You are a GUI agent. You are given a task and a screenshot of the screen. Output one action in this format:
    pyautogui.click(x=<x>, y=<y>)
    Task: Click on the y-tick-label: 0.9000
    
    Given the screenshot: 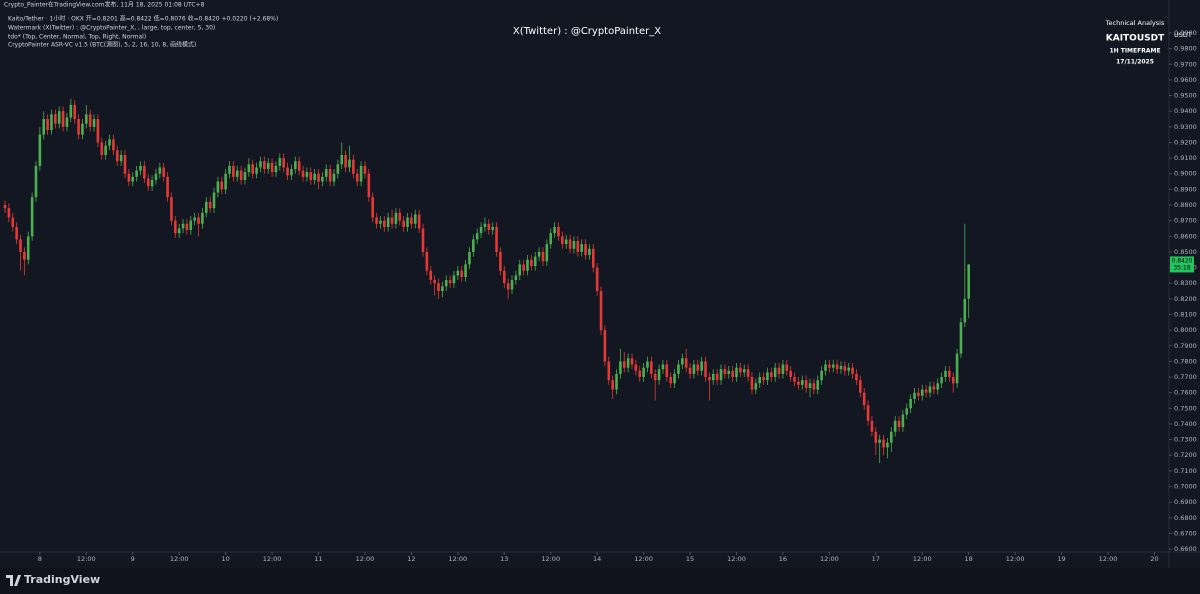 What is the action you would take?
    pyautogui.click(x=1185, y=174)
    